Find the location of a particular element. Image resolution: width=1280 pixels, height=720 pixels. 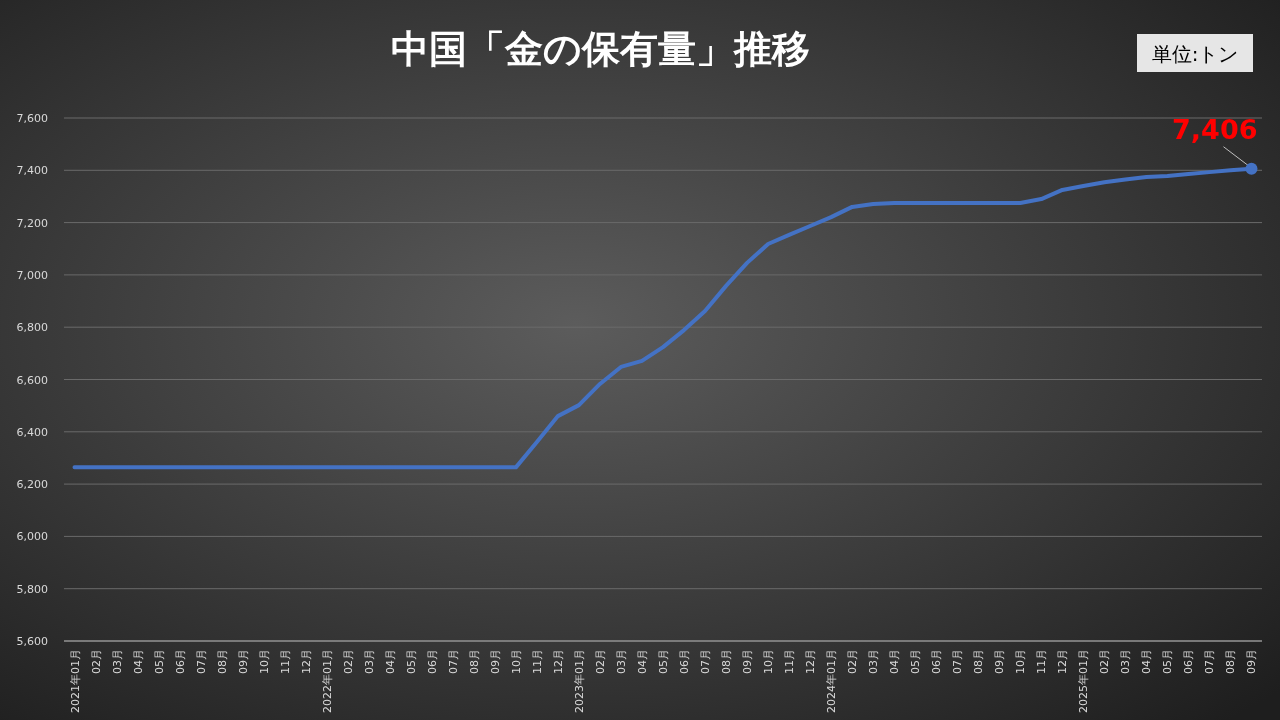

y-tick-label: 7,000 is located at coordinates (32, 275).